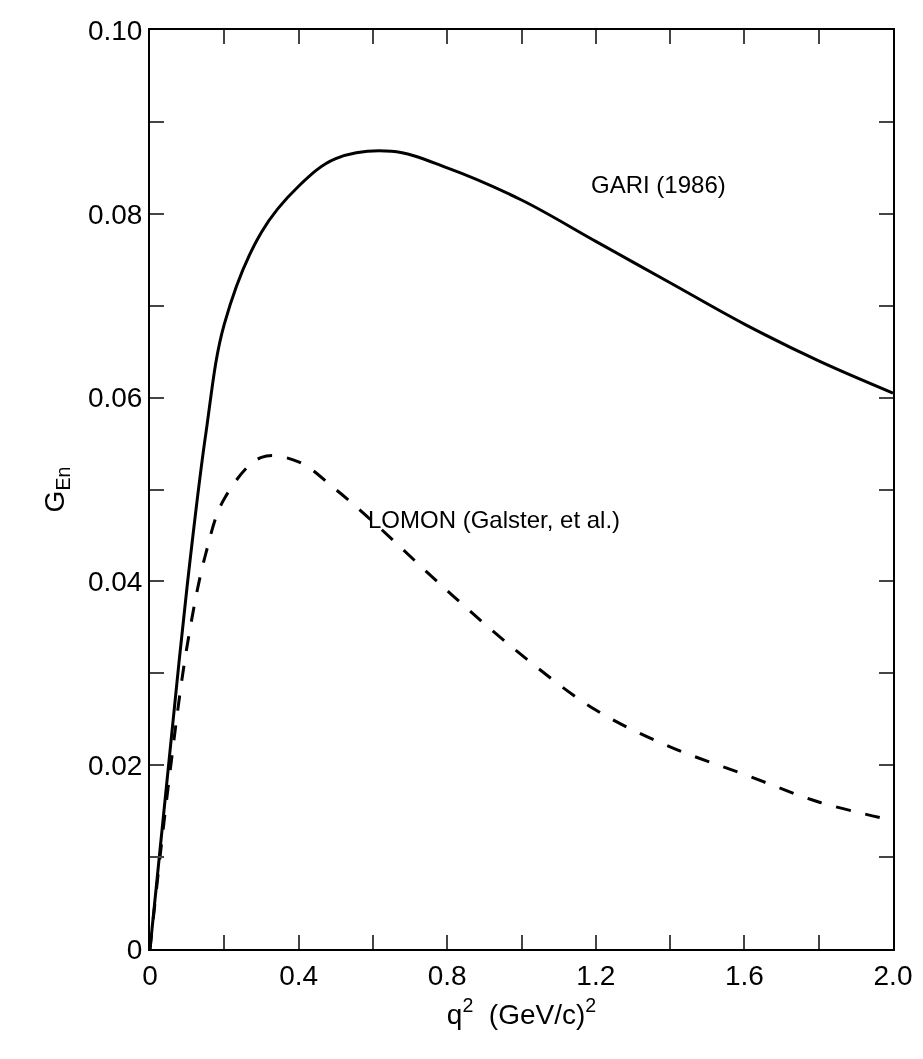  What do you see at coordinates (658, 184) in the screenshot?
I see `series-label: GARI (1986)` at bounding box center [658, 184].